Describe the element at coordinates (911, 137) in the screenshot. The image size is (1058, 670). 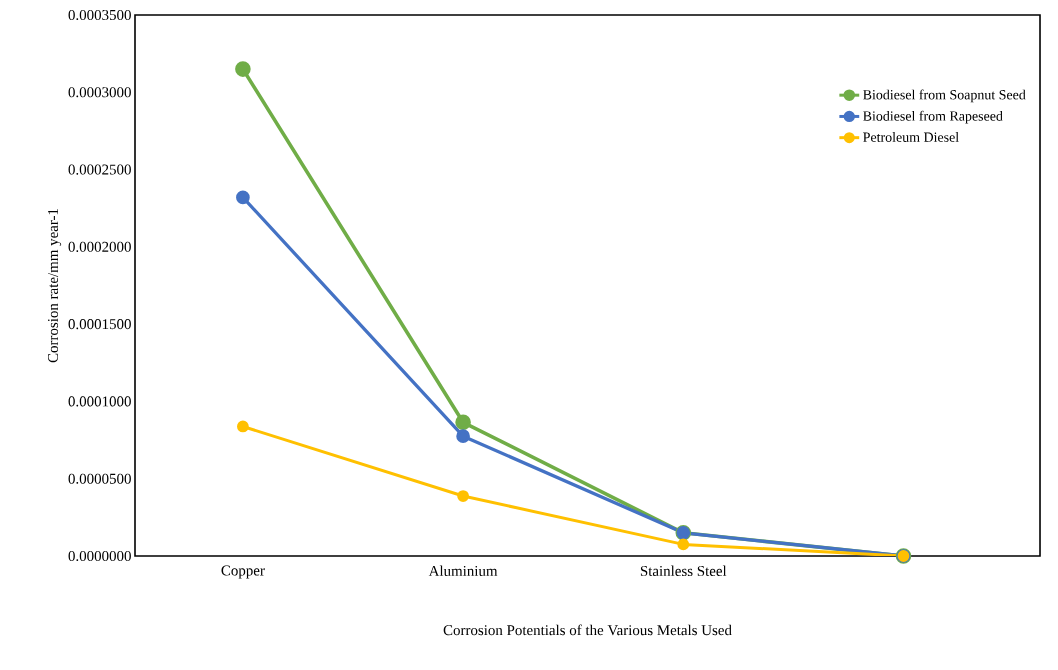
I see `legend-label: Petroleum Diesel` at that location.